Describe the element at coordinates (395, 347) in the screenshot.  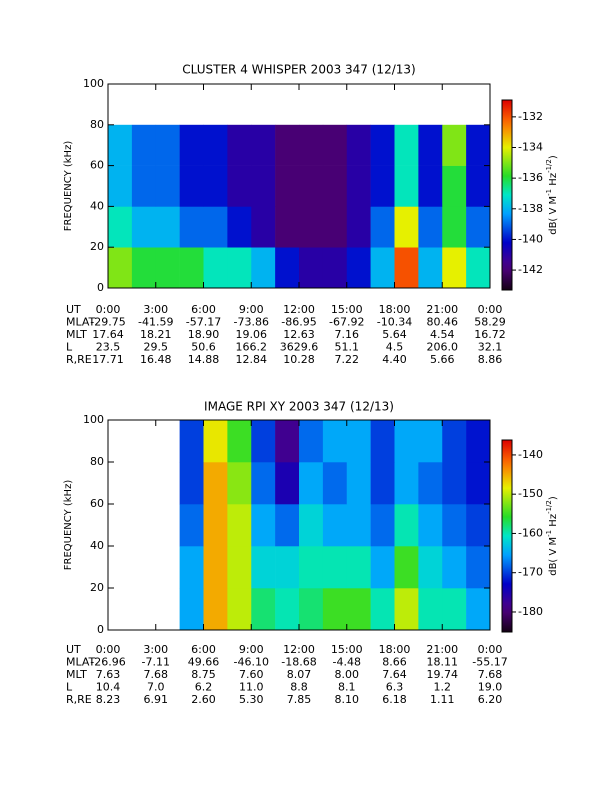
I see `ephemeris-value: 4.5` at that location.